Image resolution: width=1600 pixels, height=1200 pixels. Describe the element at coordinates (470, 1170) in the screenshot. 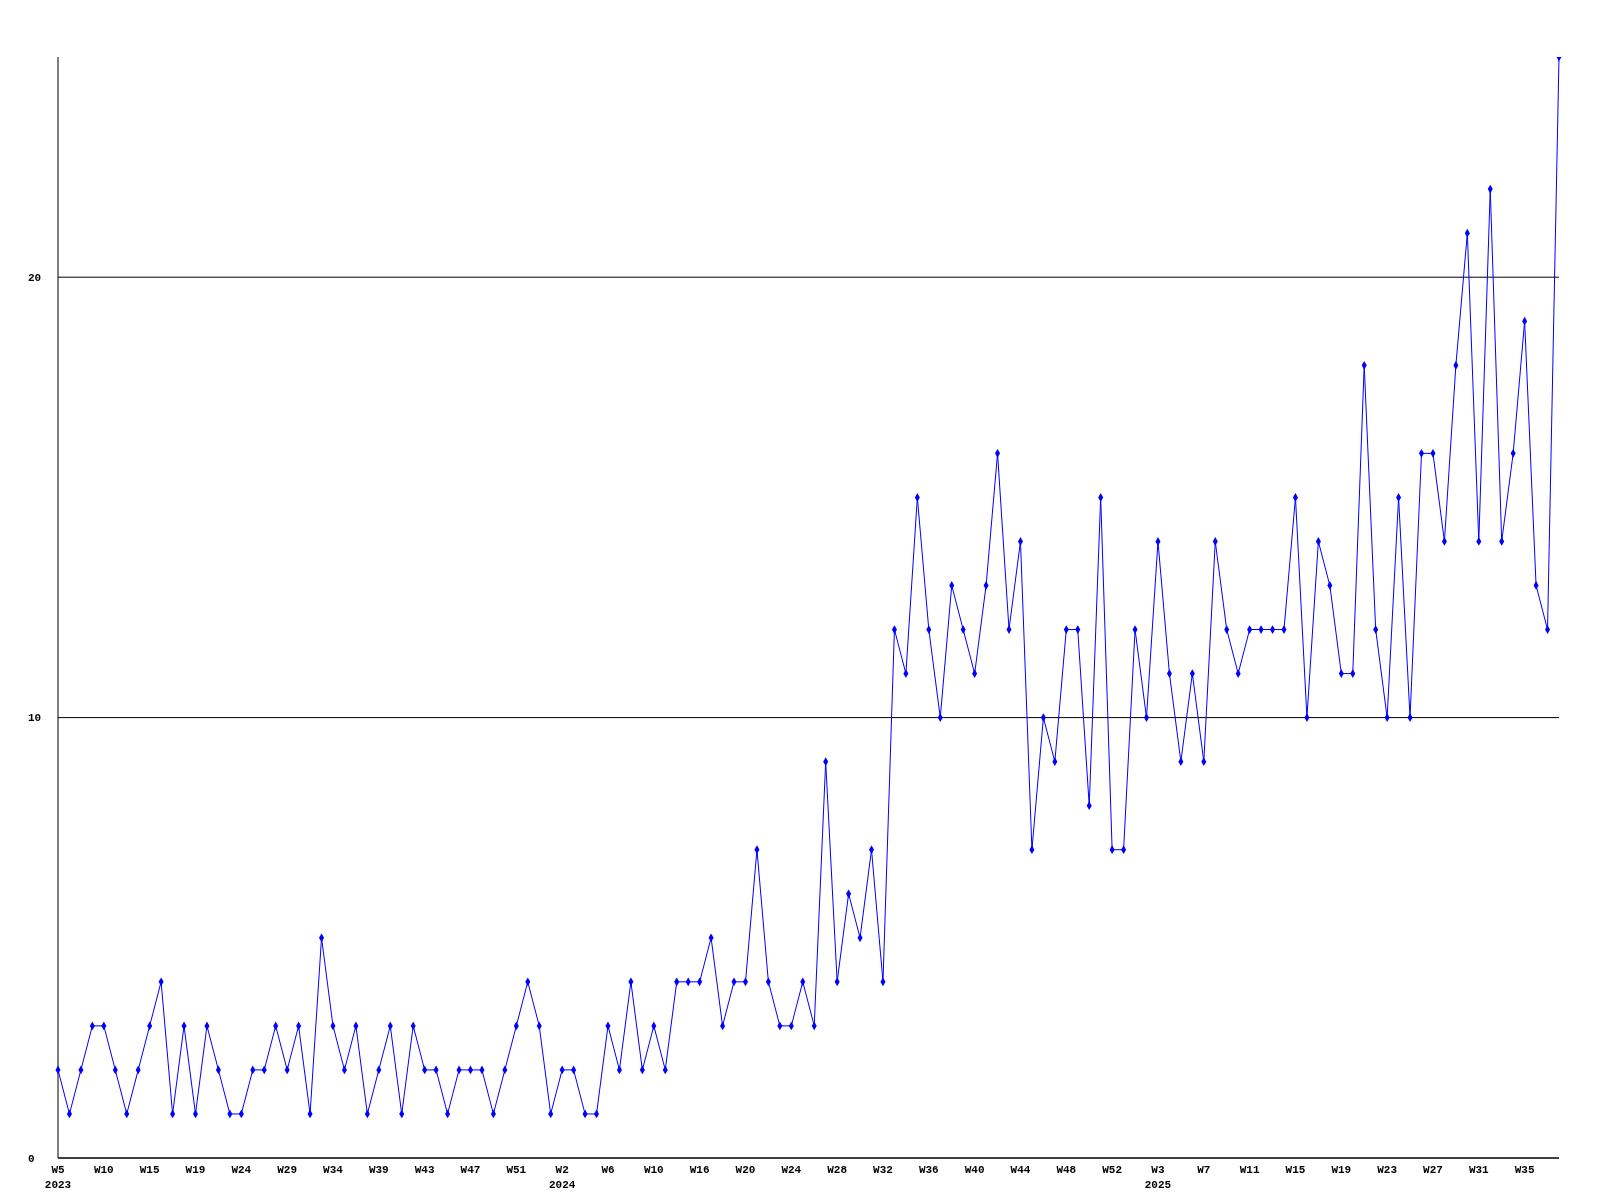

I see `x-tick-label: W47` at that location.